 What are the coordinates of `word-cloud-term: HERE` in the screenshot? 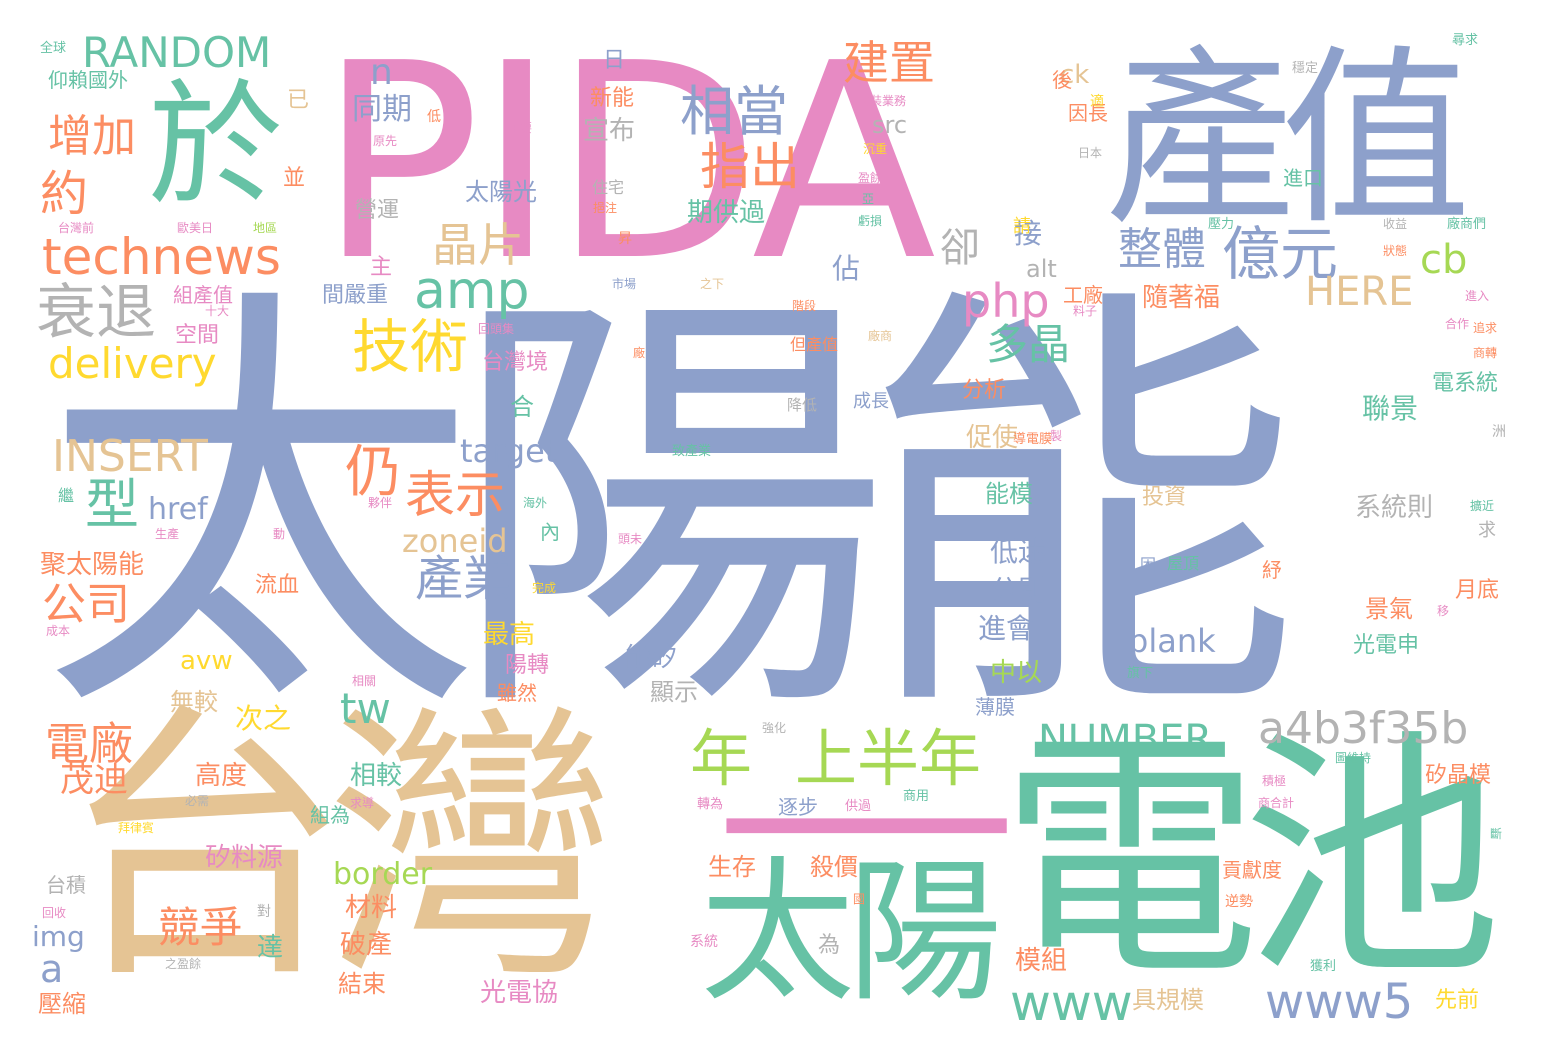 It's located at (1359, 292).